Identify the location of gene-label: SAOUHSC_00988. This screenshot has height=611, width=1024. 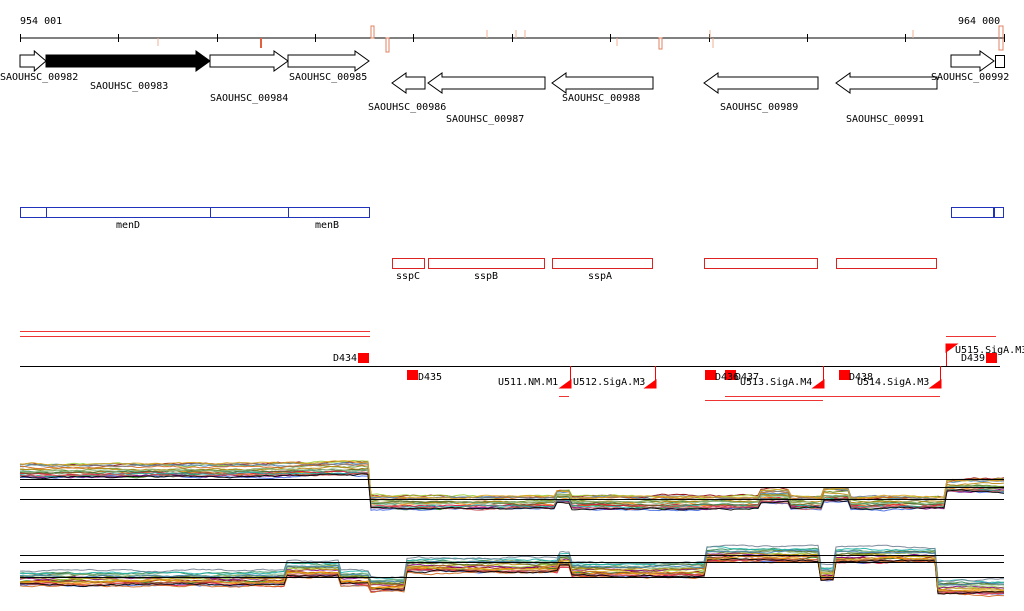
(601, 98).